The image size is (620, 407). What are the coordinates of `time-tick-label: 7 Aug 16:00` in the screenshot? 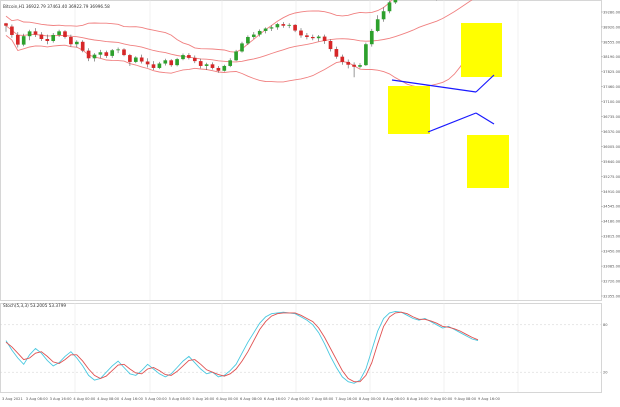 It's located at (346, 399).